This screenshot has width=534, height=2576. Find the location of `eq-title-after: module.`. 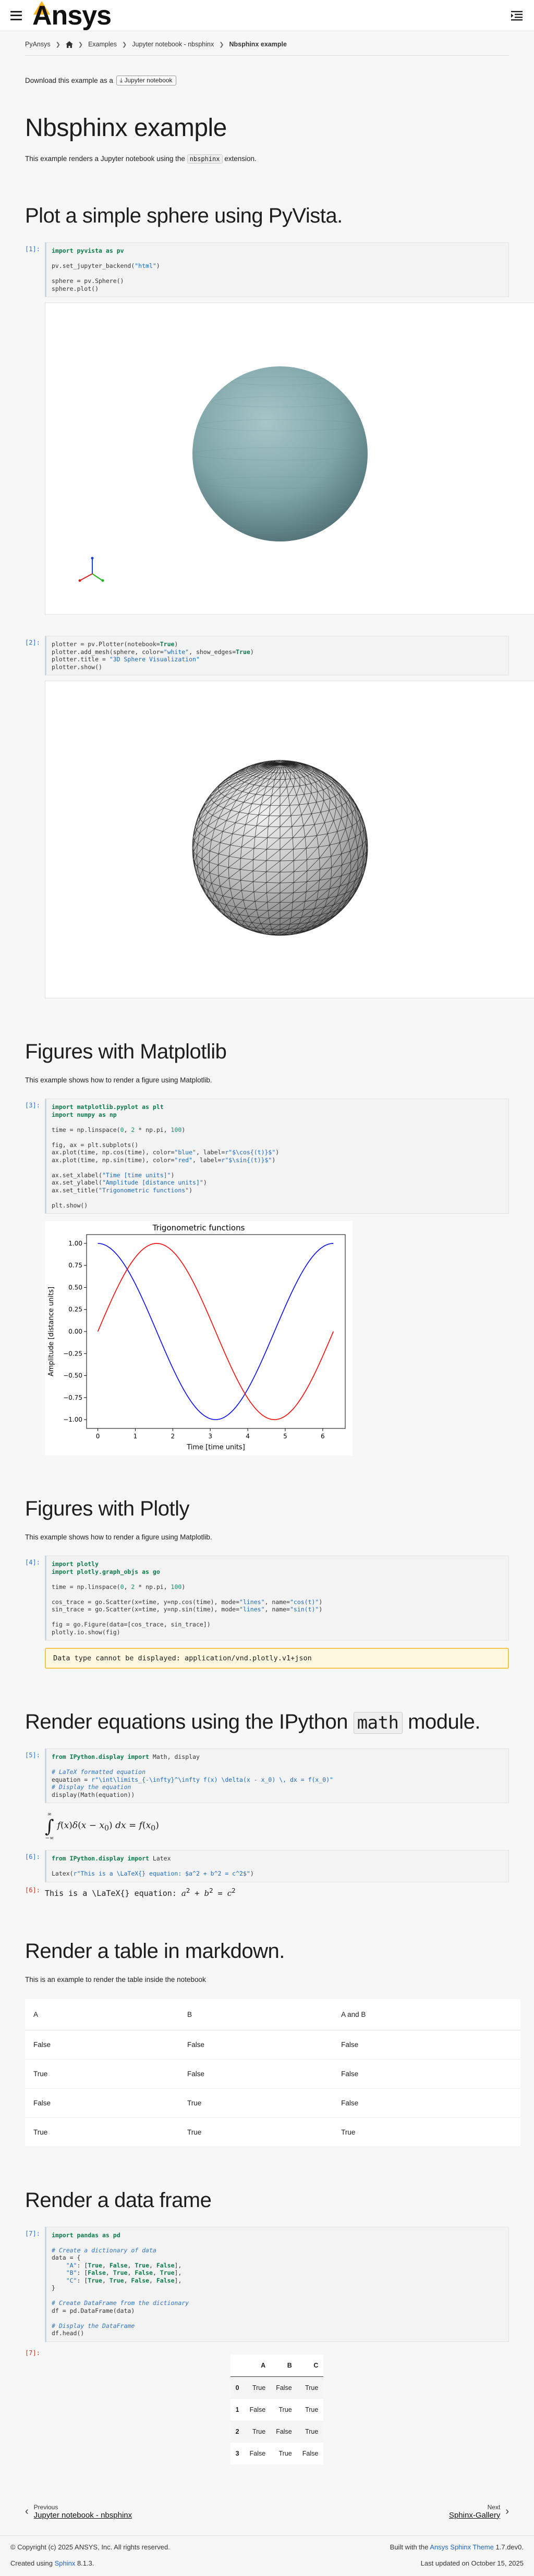

eq-title-after: module. is located at coordinates (444, 1721).